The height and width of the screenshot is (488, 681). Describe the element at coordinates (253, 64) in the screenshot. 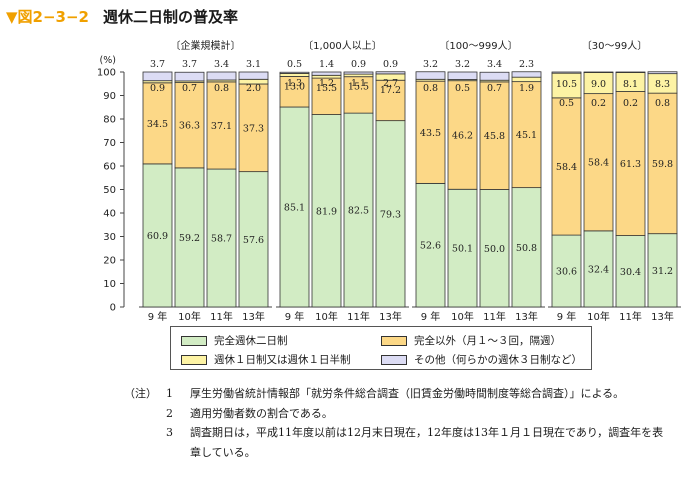

I see `data-label: 3.1` at that location.